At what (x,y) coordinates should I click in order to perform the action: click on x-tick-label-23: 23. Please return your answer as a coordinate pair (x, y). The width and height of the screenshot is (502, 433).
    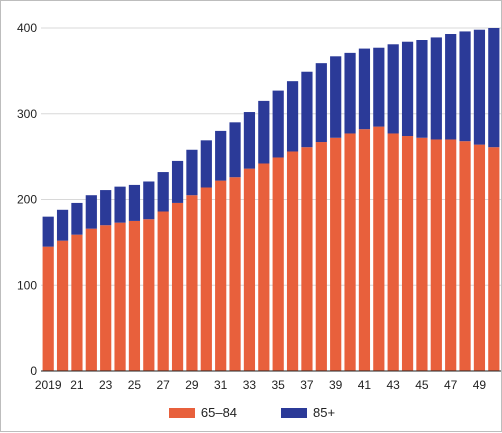
    Looking at the image, I should click on (106, 385).